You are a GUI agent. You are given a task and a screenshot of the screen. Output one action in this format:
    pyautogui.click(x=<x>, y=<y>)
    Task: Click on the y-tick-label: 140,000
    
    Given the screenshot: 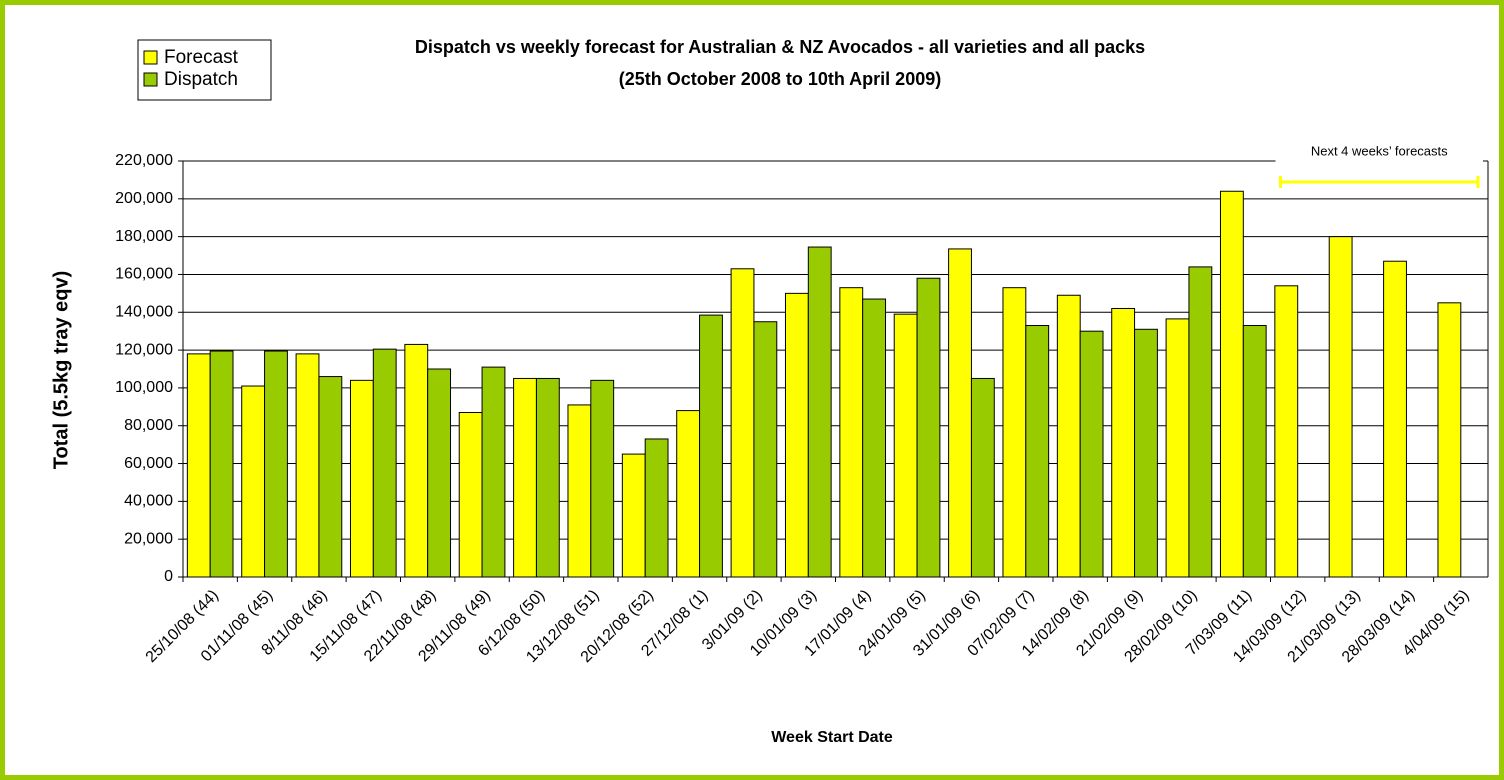 What is the action you would take?
    pyautogui.click(x=144, y=311)
    